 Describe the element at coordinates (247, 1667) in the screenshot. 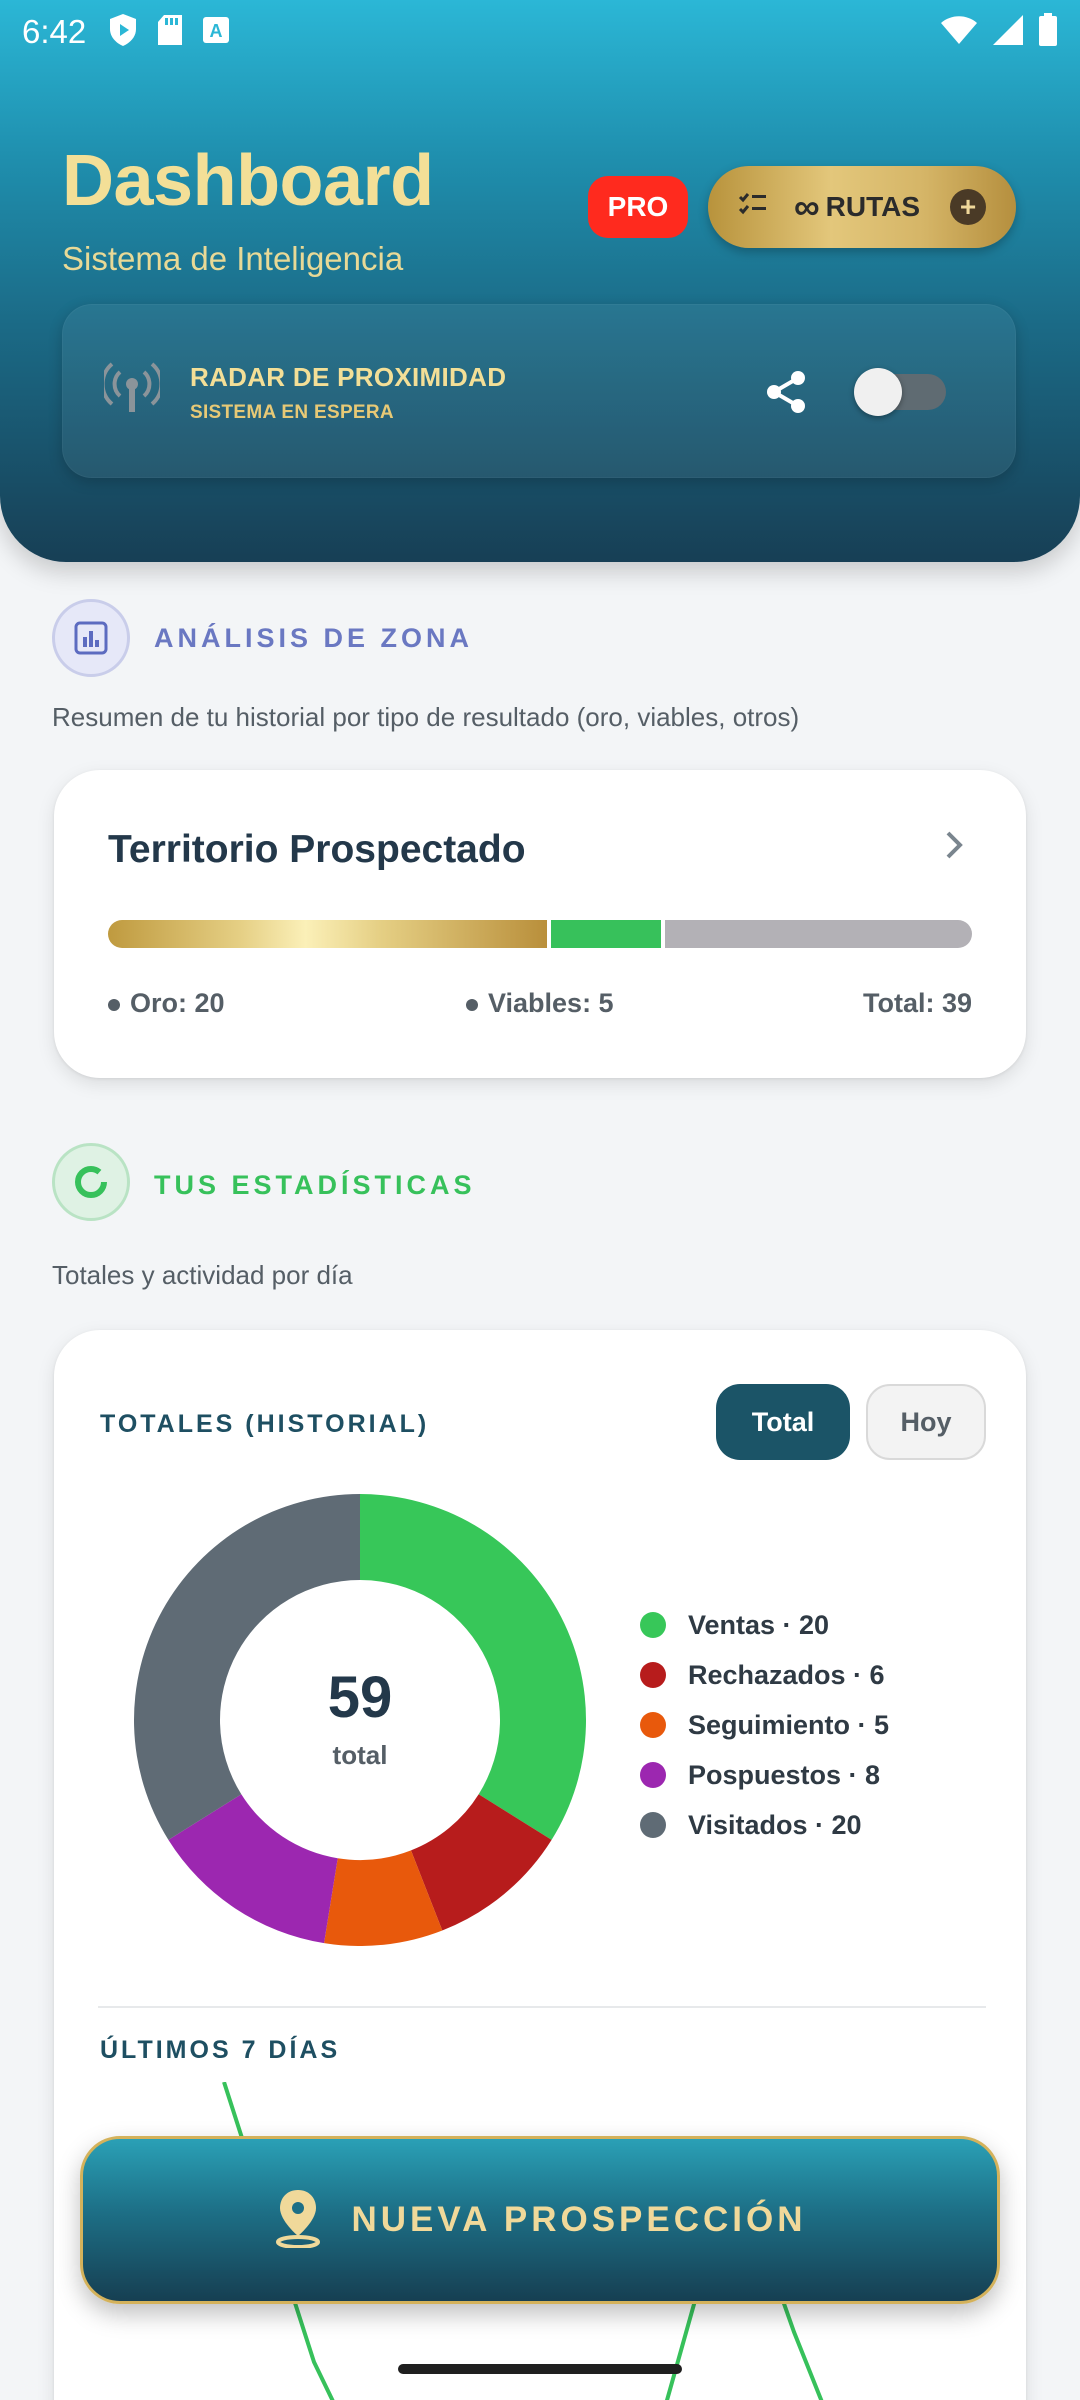

I see `donut-slice-visitados` at that location.